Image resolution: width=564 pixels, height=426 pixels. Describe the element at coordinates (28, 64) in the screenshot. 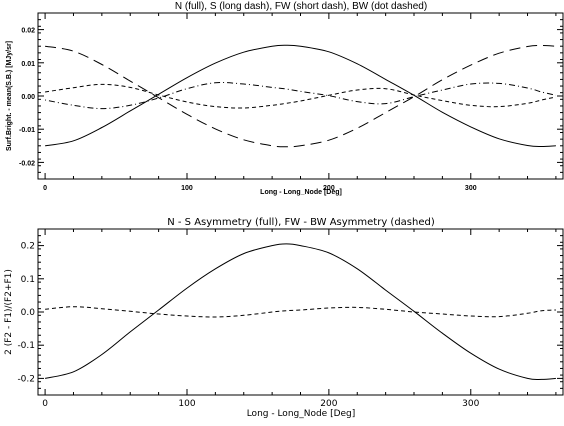

I see `top-y-tick-label: 0.01` at that location.